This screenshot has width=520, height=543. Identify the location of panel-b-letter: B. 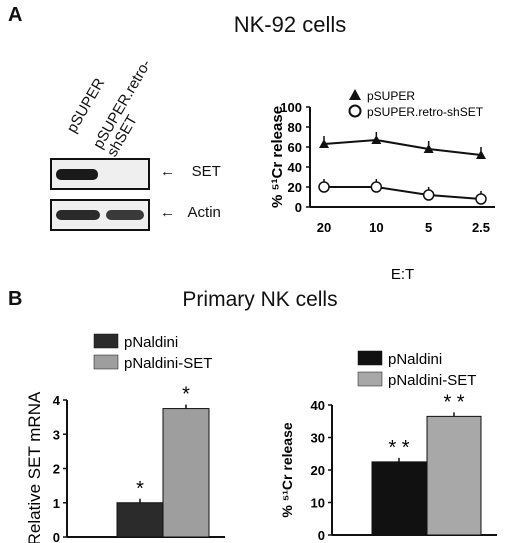
(15, 299).